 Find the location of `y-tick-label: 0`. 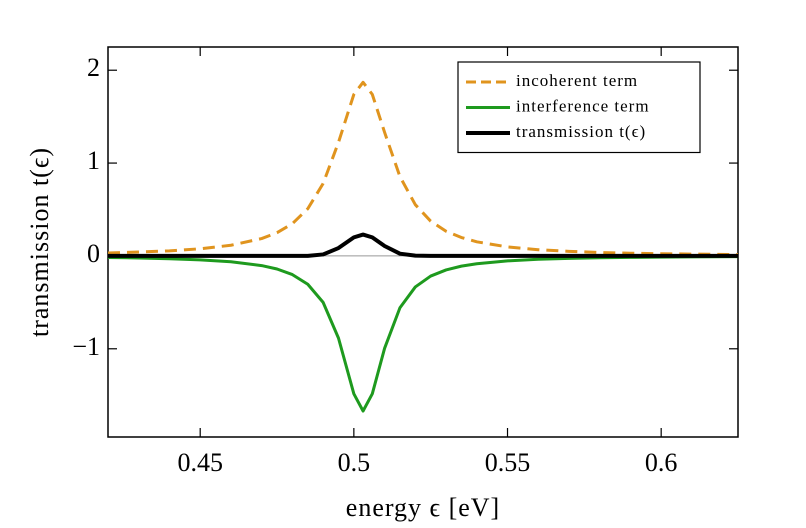

y-tick-label: 0 is located at coordinates (93, 253).